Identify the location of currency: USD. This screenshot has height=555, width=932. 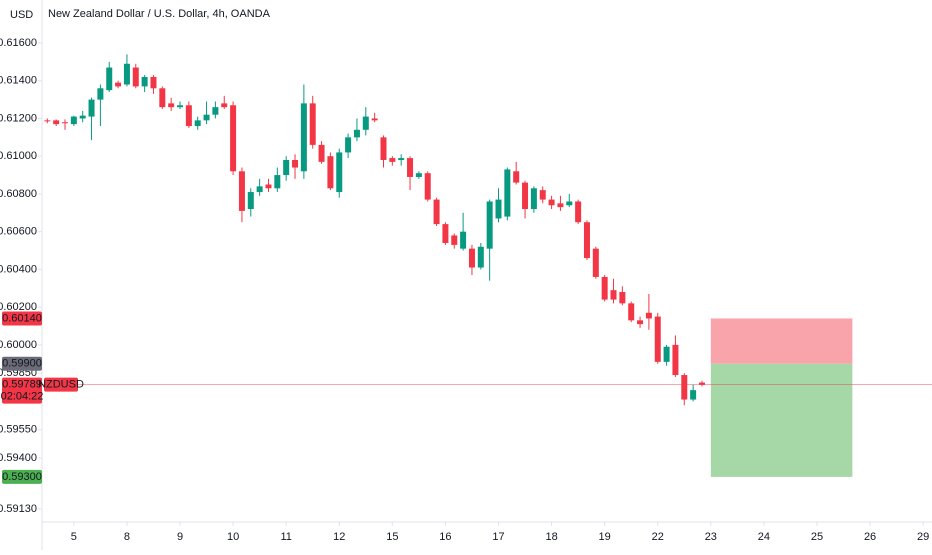
(21, 15).